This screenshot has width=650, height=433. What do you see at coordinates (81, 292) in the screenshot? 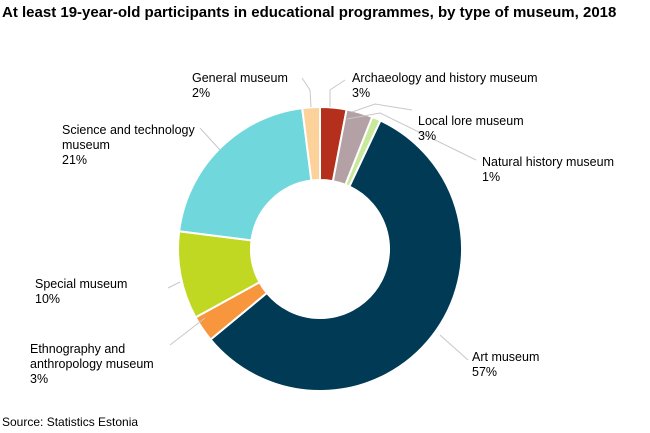
I see `slice-label: Special museum 10%` at bounding box center [81, 292].